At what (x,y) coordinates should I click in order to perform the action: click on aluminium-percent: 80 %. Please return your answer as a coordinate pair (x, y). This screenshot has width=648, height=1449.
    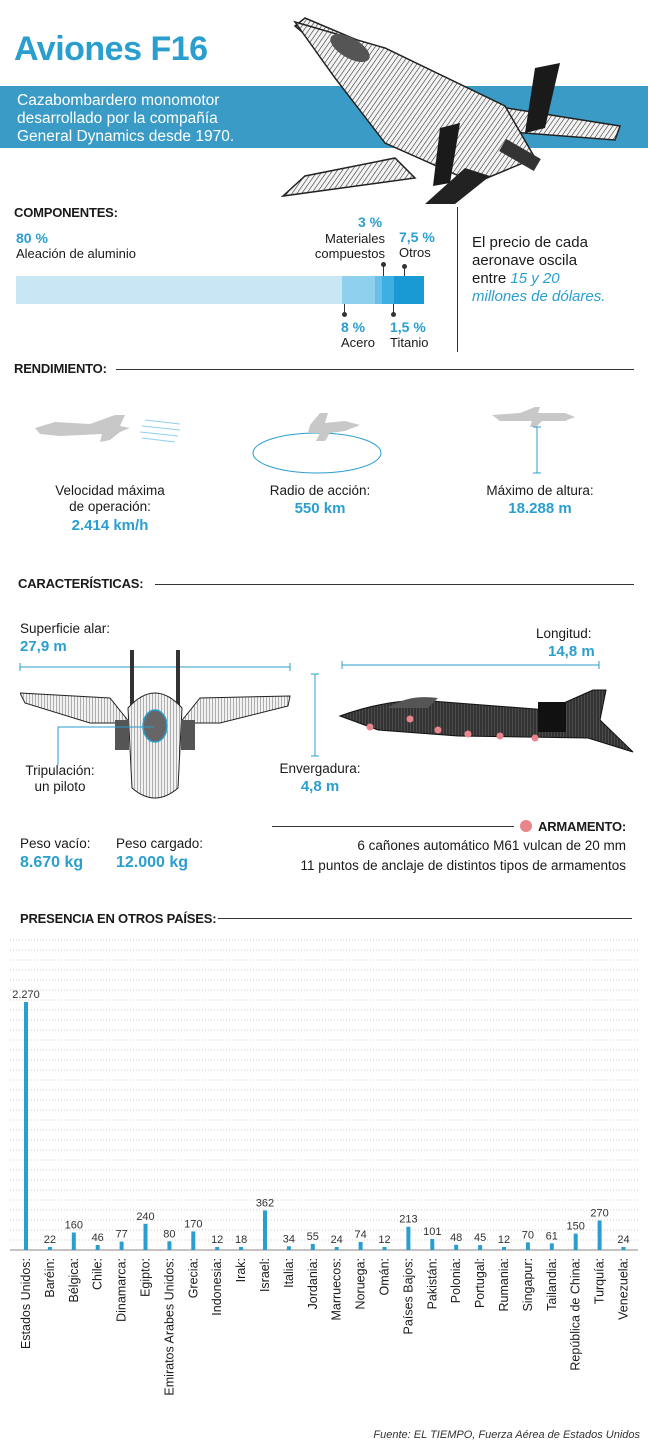
    Looking at the image, I should click on (32, 238).